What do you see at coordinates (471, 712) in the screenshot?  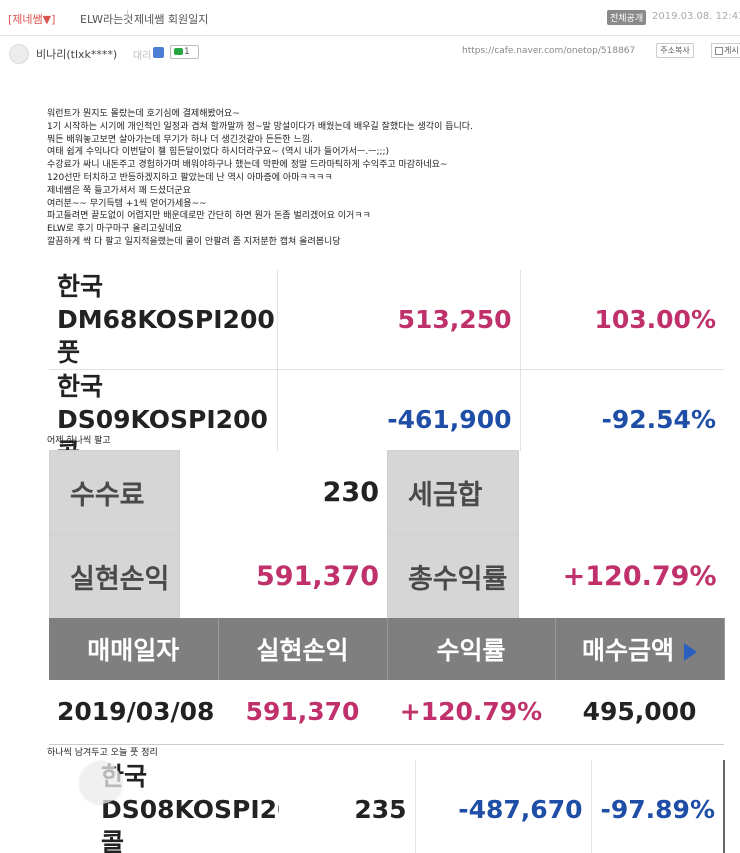 I see `trade-return: +120.79%` at bounding box center [471, 712].